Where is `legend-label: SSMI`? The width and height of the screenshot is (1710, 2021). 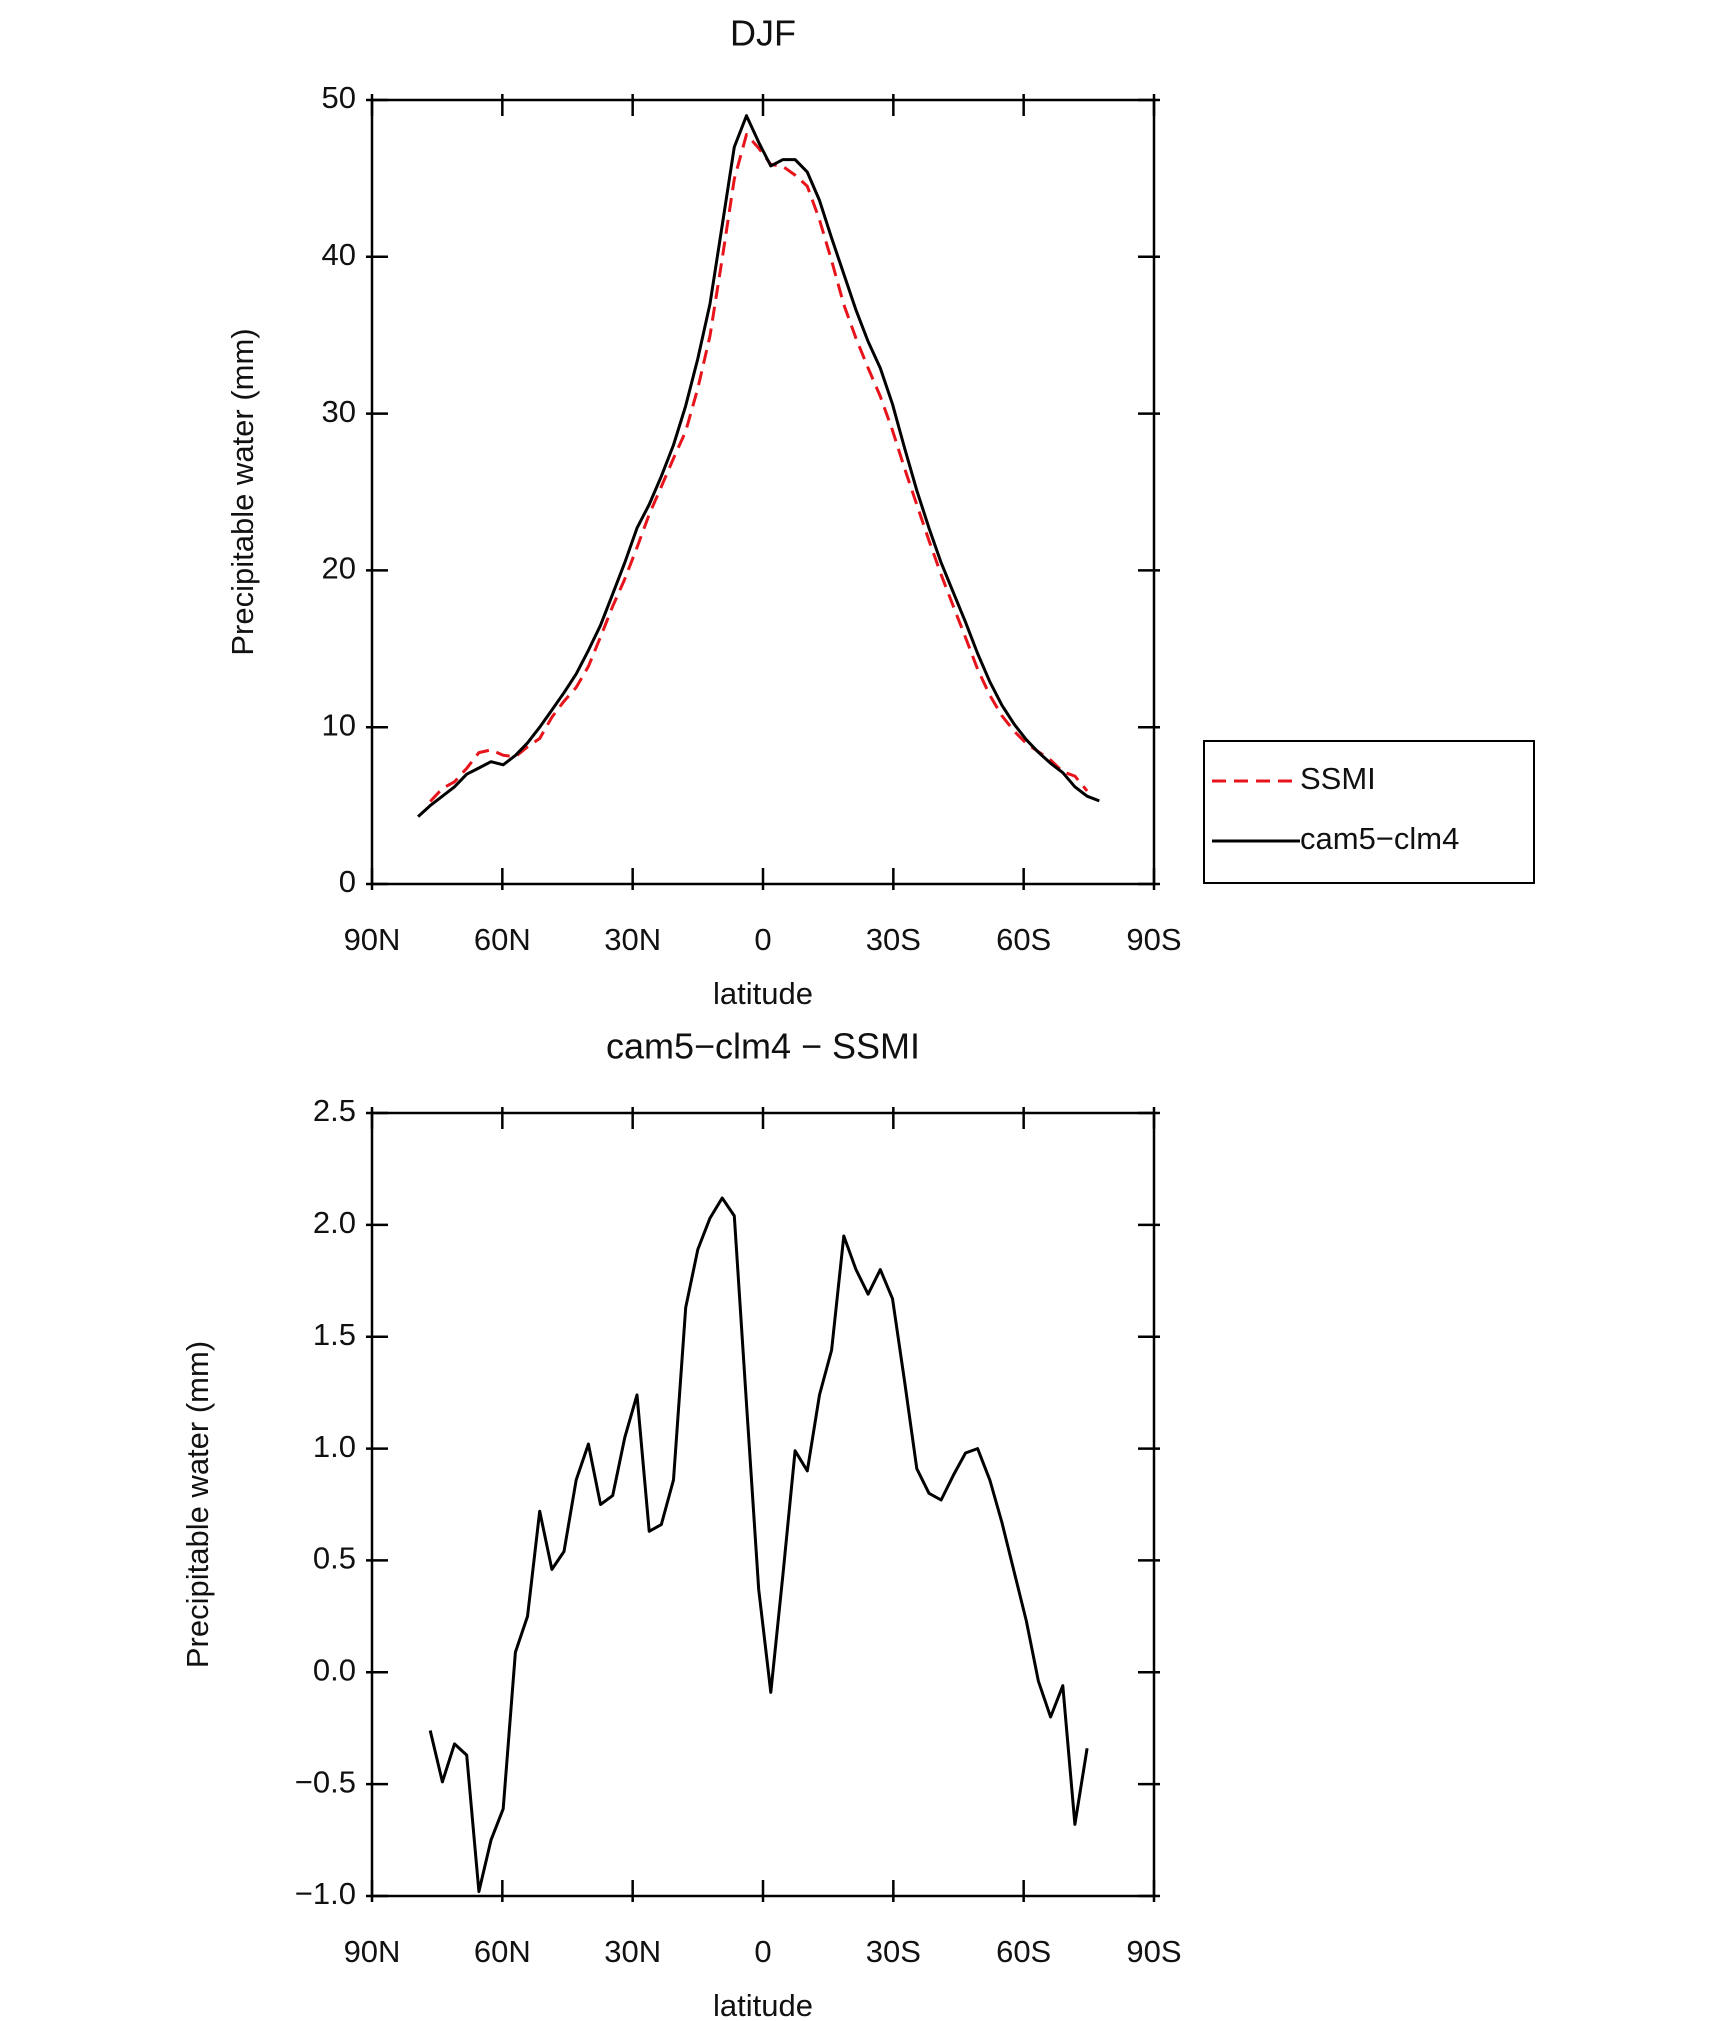
legend-label: SSMI is located at coordinates (1338, 778).